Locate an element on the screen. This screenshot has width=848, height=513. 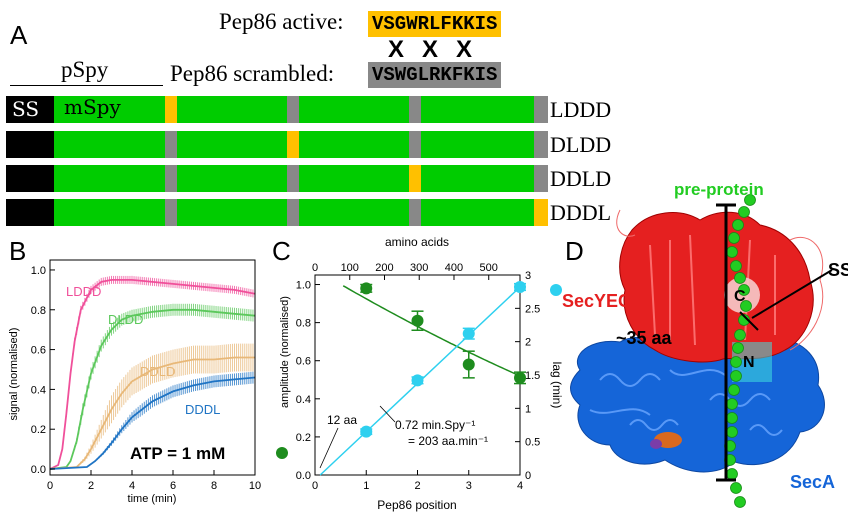
b-xtick-label: 6 is located at coordinates (173, 486).